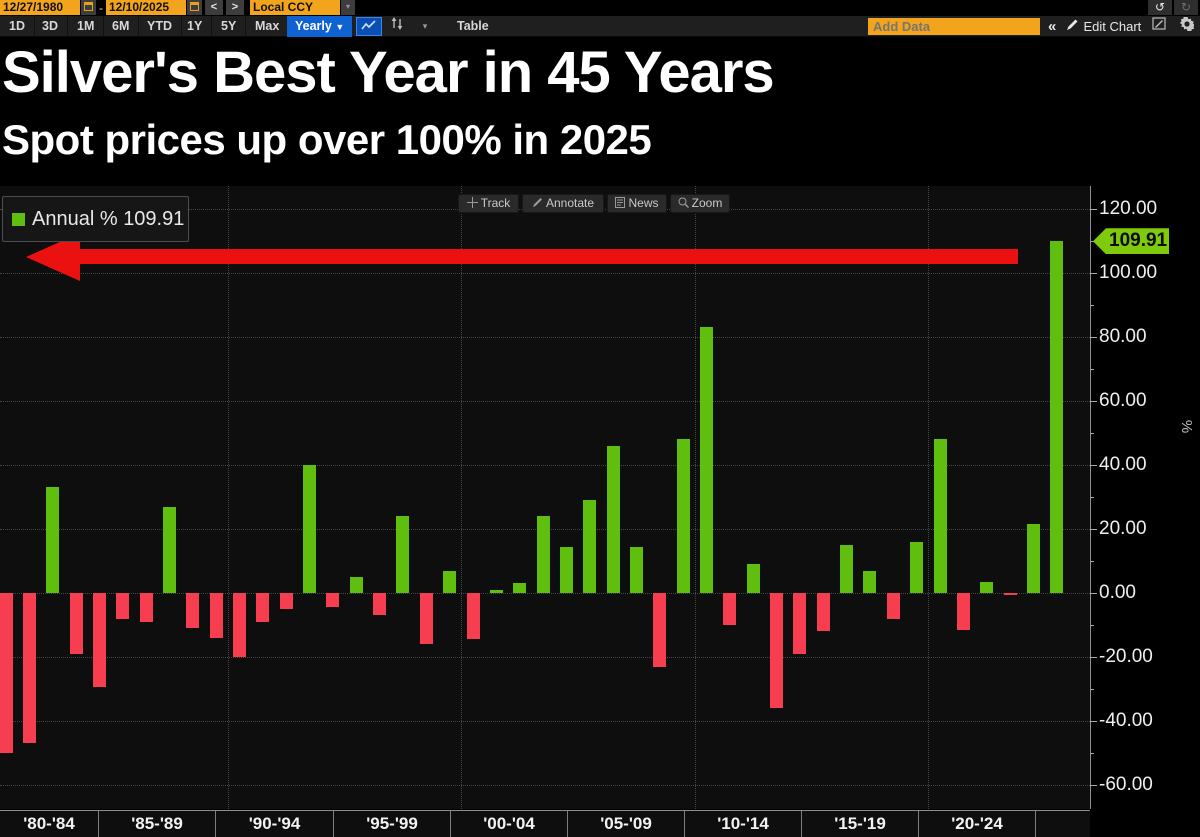 The height and width of the screenshot is (837, 1200). What do you see at coordinates (146, 7) in the screenshot?
I see `end-date-field: 12/10/2025` at bounding box center [146, 7].